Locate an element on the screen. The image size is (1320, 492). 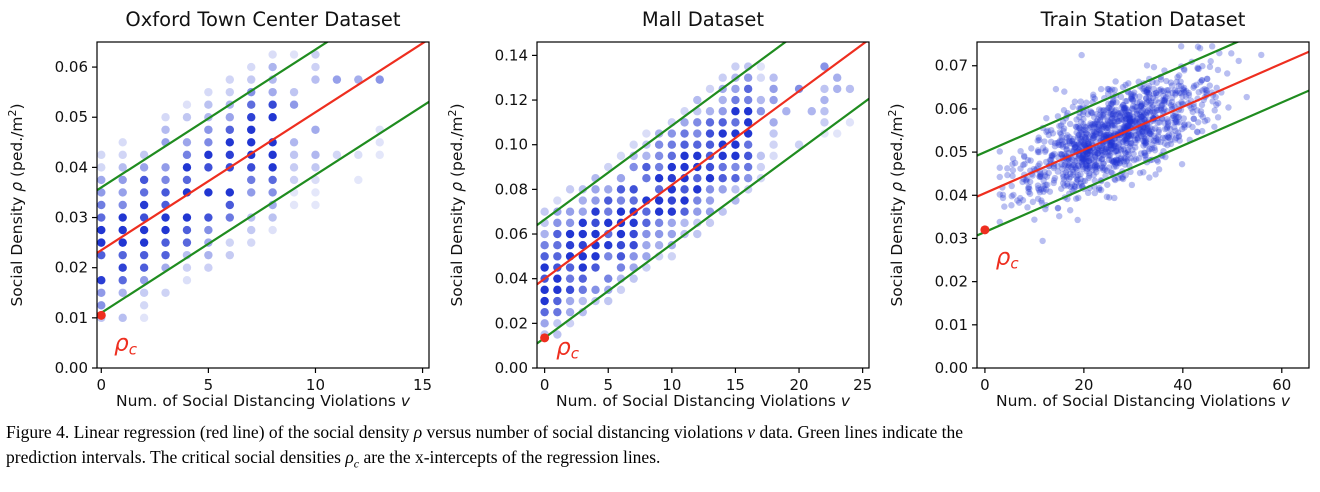
chart-title: Oxford Town Center Dataset is located at coordinates (263, 19).